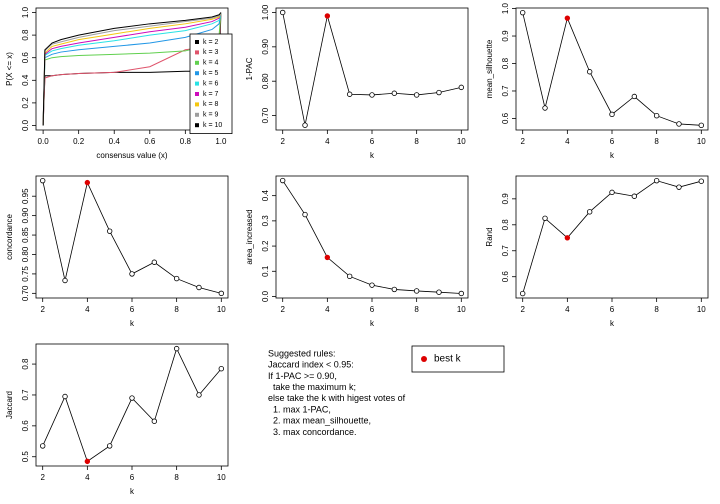 The height and width of the screenshot is (504, 720). Describe the element at coordinates (424, 359) in the screenshot. I see `legend-marker` at that location.